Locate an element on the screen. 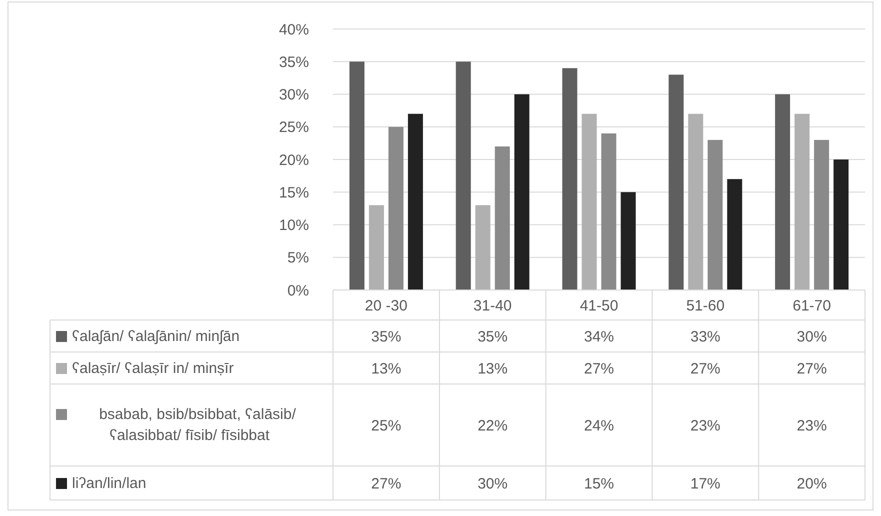 This screenshot has height=516, width=881. legend-label: ʕalaʃān/ ʕalaʃānin/ minʃān is located at coordinates (156, 336).